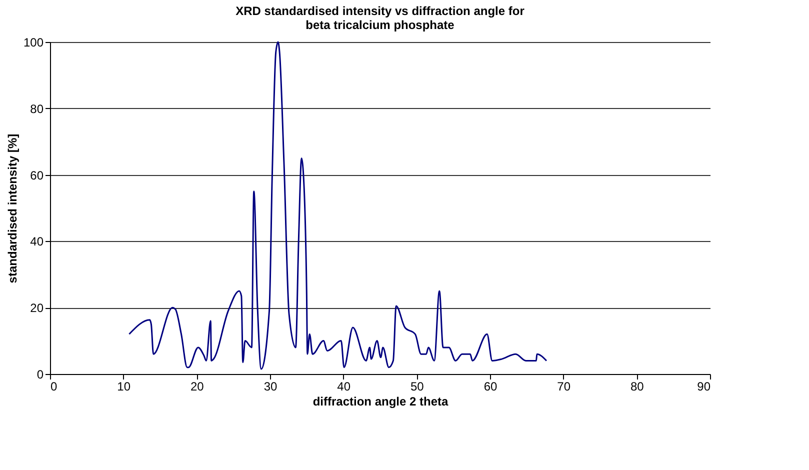 This screenshot has width=809, height=470. Describe the element at coordinates (33, 43) in the screenshot. I see `y-tick-label: 100` at that location.